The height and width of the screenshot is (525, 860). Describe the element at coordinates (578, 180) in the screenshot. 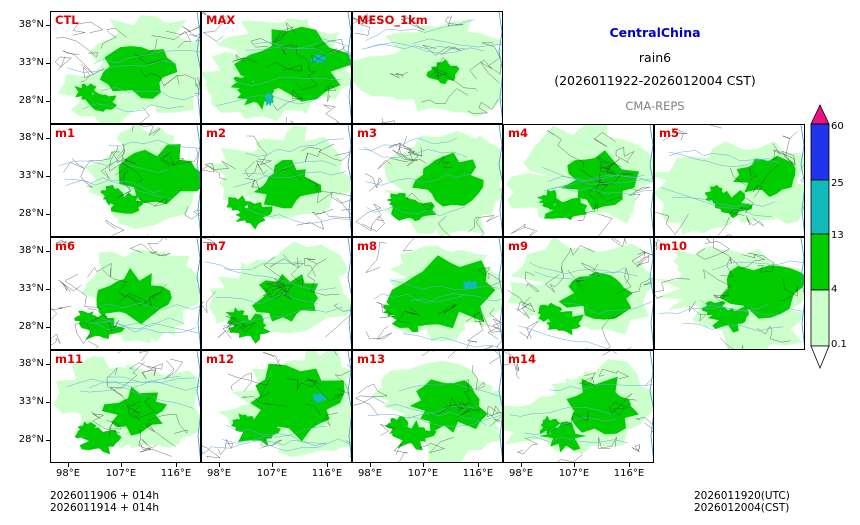

I see `map-panel-m4: m4` at that location.